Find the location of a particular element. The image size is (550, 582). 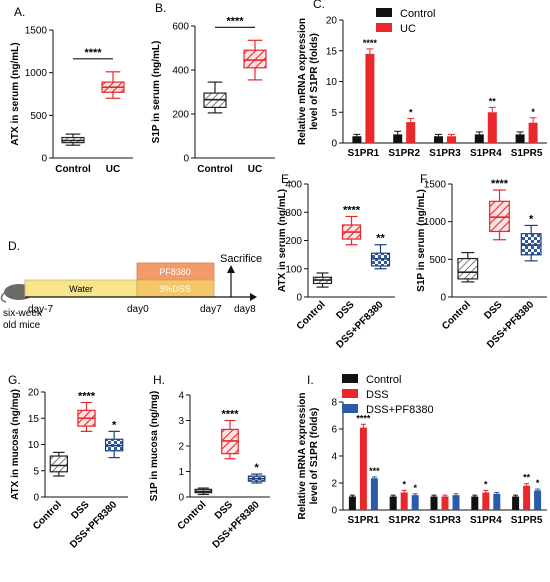

mouse-text-2: old mice is located at coordinates (22, 325).